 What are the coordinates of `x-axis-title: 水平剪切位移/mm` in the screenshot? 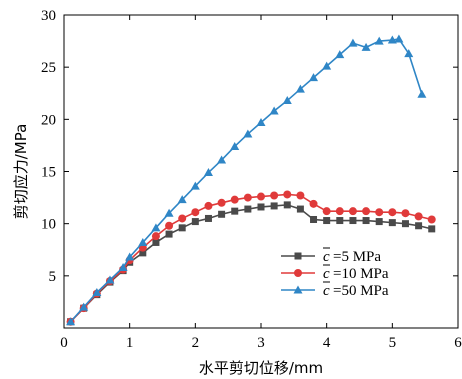 It's located at (261, 368).